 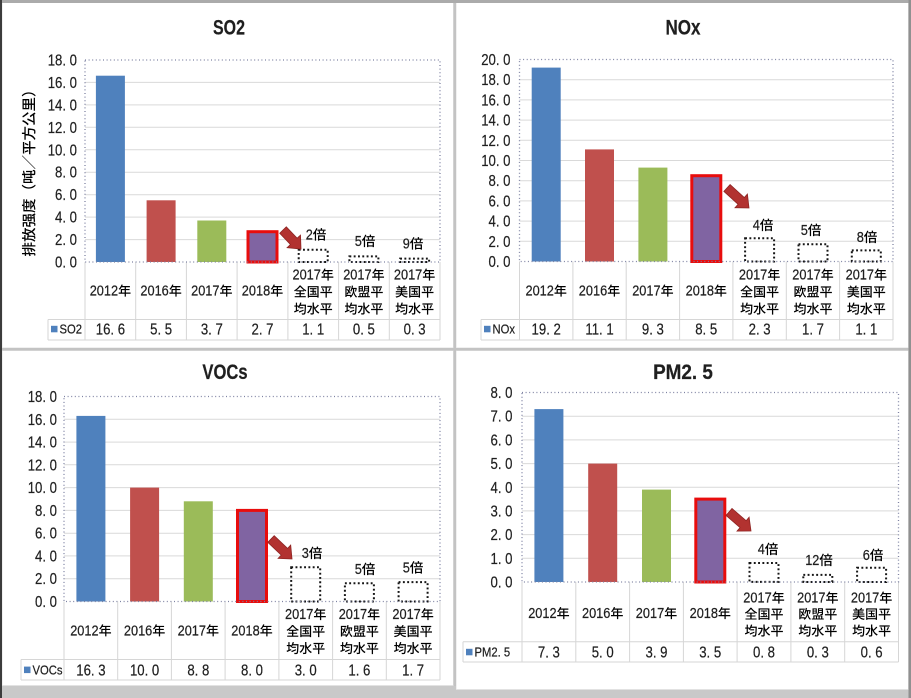 I want to click on svg-text: 2. 3, so click(x=760, y=330).